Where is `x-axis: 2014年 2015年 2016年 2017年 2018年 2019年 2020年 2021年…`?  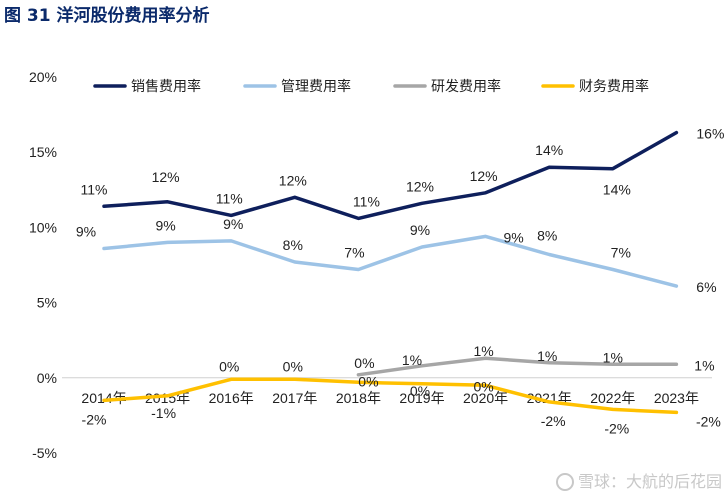
x-axis: 2014年 2015年 2016年 2017年 2018年 2019年 2020年 2021年… is located at coordinates (387, 391).